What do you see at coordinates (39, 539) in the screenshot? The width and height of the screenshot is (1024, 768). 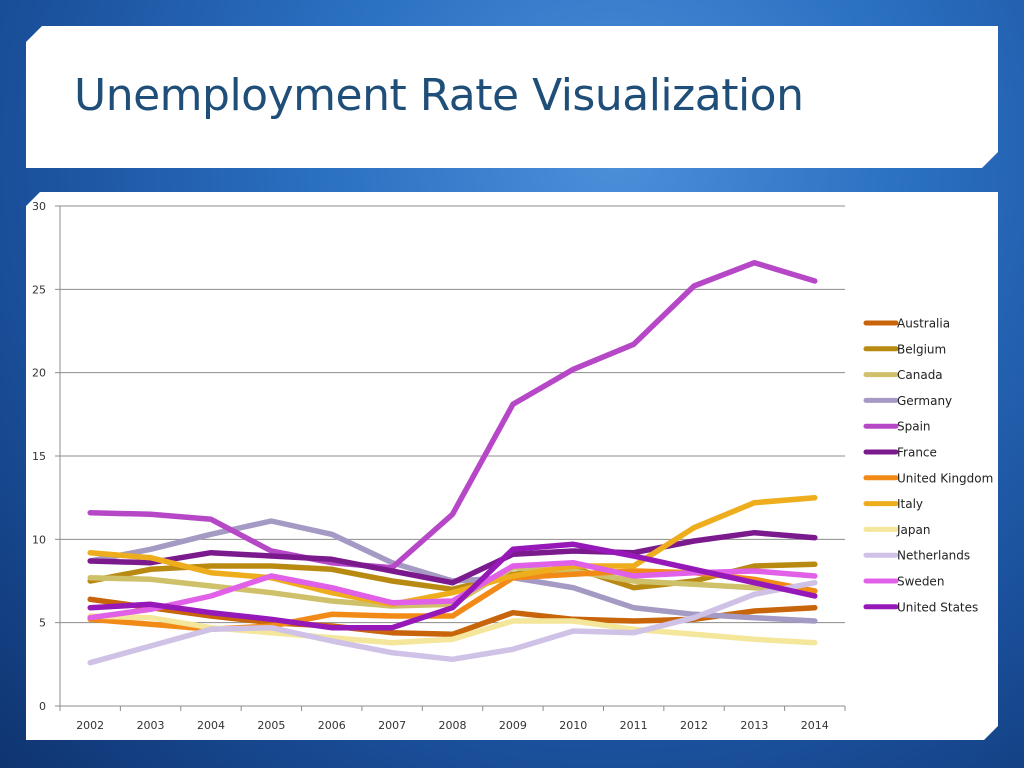 I see `y-tick-label: 10` at bounding box center [39, 539].